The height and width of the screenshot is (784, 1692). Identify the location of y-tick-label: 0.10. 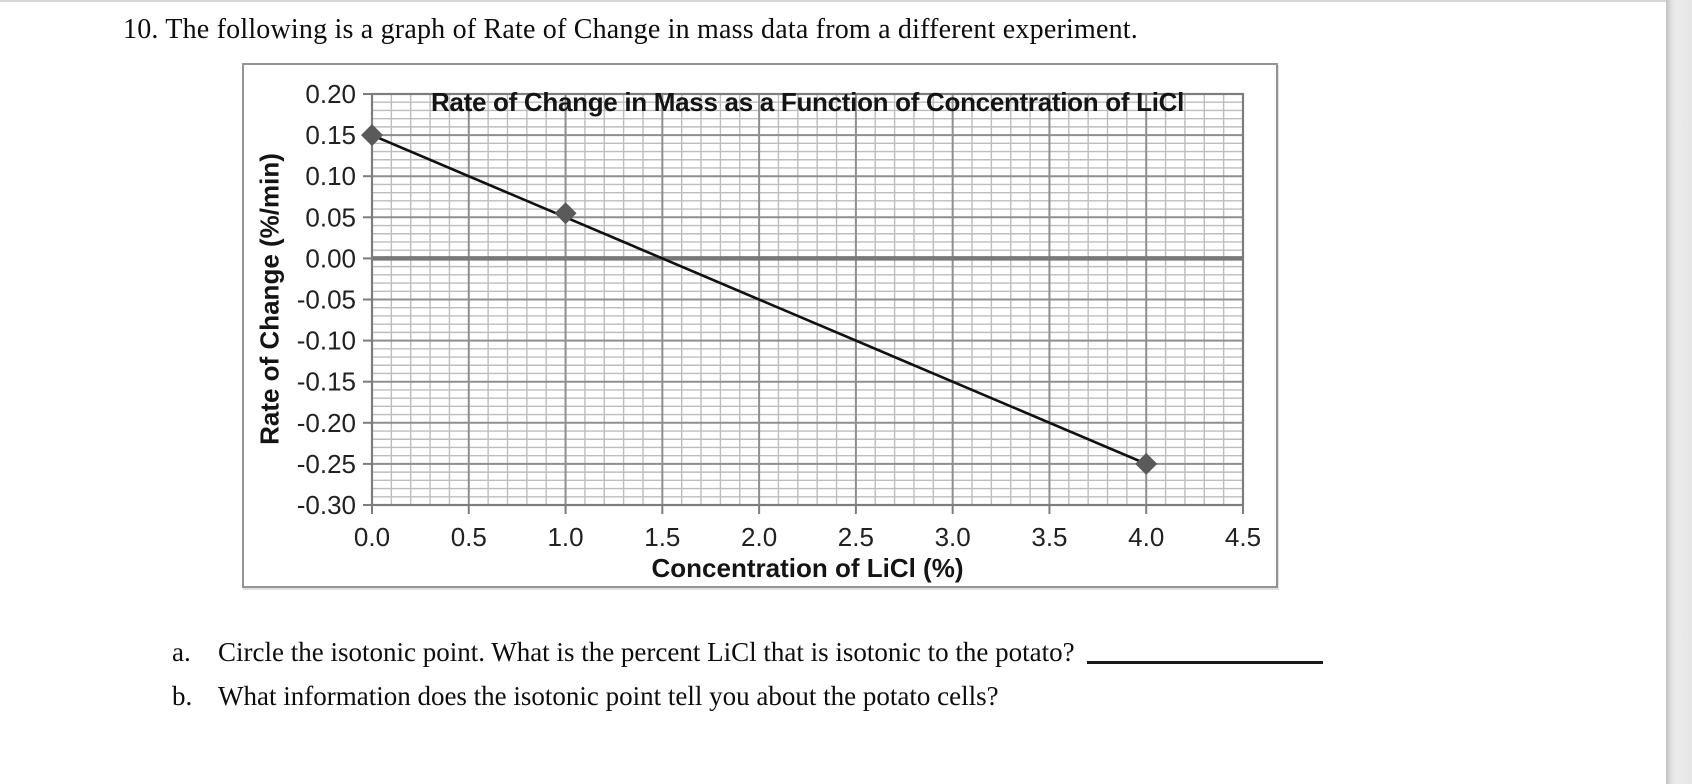
(330, 176).